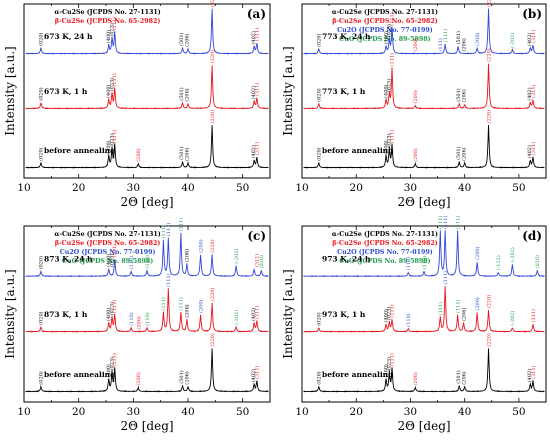  What do you see at coordinates (68, 36) in the screenshot?
I see `series-name: 673 K, 24 h` at bounding box center [68, 36].